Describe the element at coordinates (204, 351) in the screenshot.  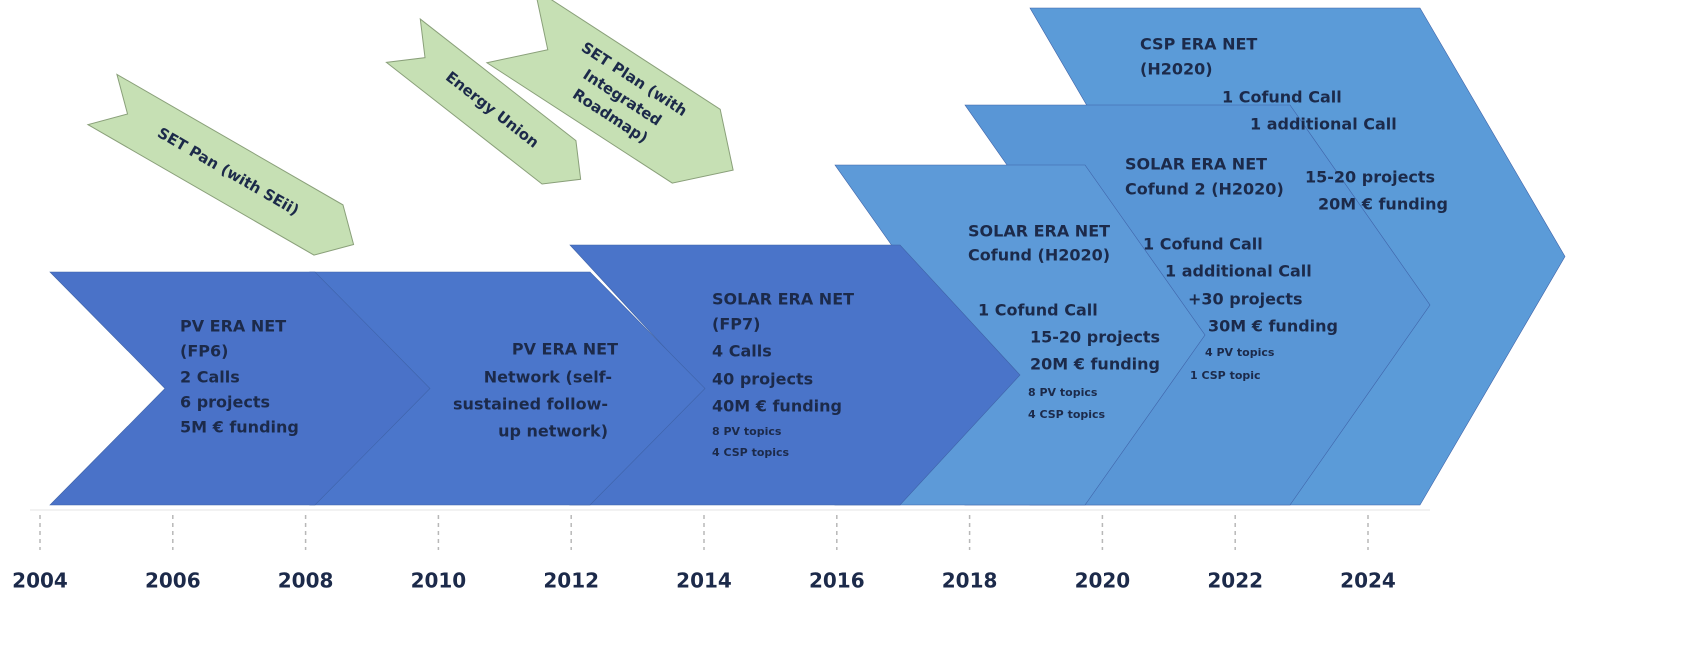
I see `phase-text: (FP6)` at that location.